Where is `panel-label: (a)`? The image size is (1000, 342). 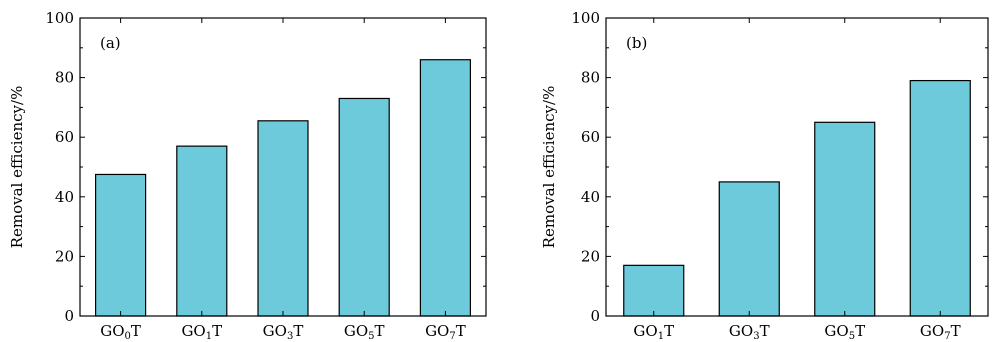
panel-label: (a) is located at coordinates (110, 43).